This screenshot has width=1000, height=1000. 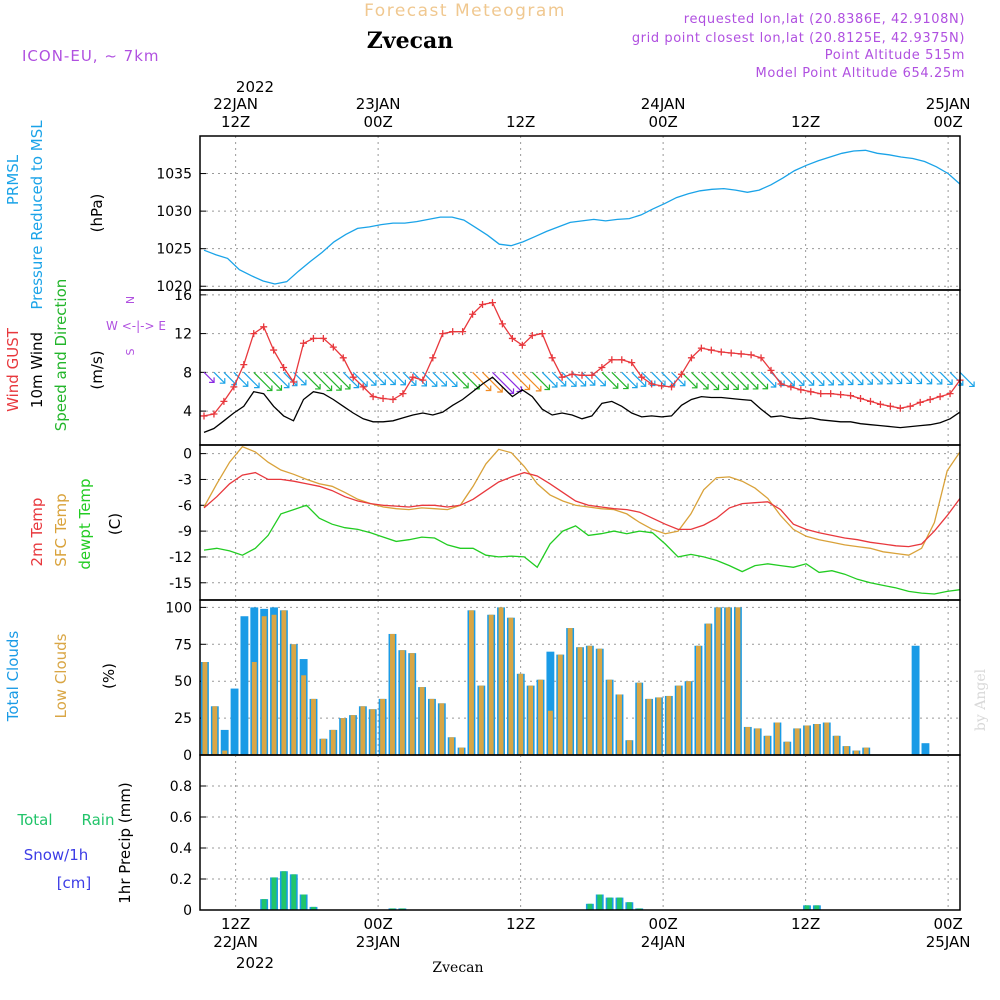 What do you see at coordinates (181, 787) in the screenshot?
I see `y-tick-label: 0.8` at bounding box center [181, 787].